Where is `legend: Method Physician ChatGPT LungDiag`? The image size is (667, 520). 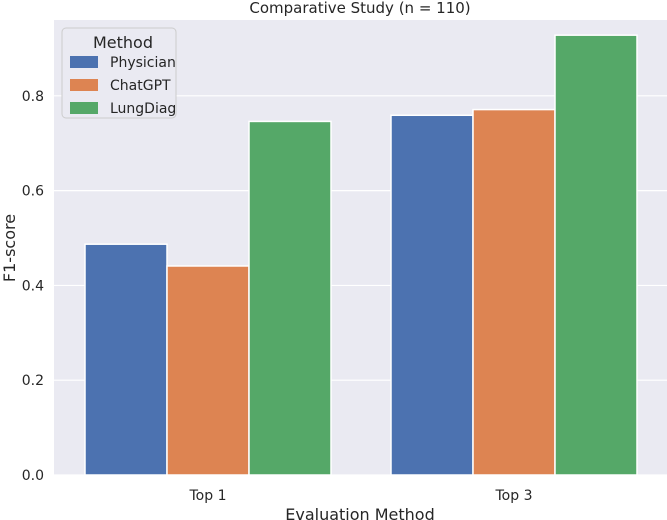
legend: Method Physician ChatGPT LungDiag is located at coordinates (119, 73).